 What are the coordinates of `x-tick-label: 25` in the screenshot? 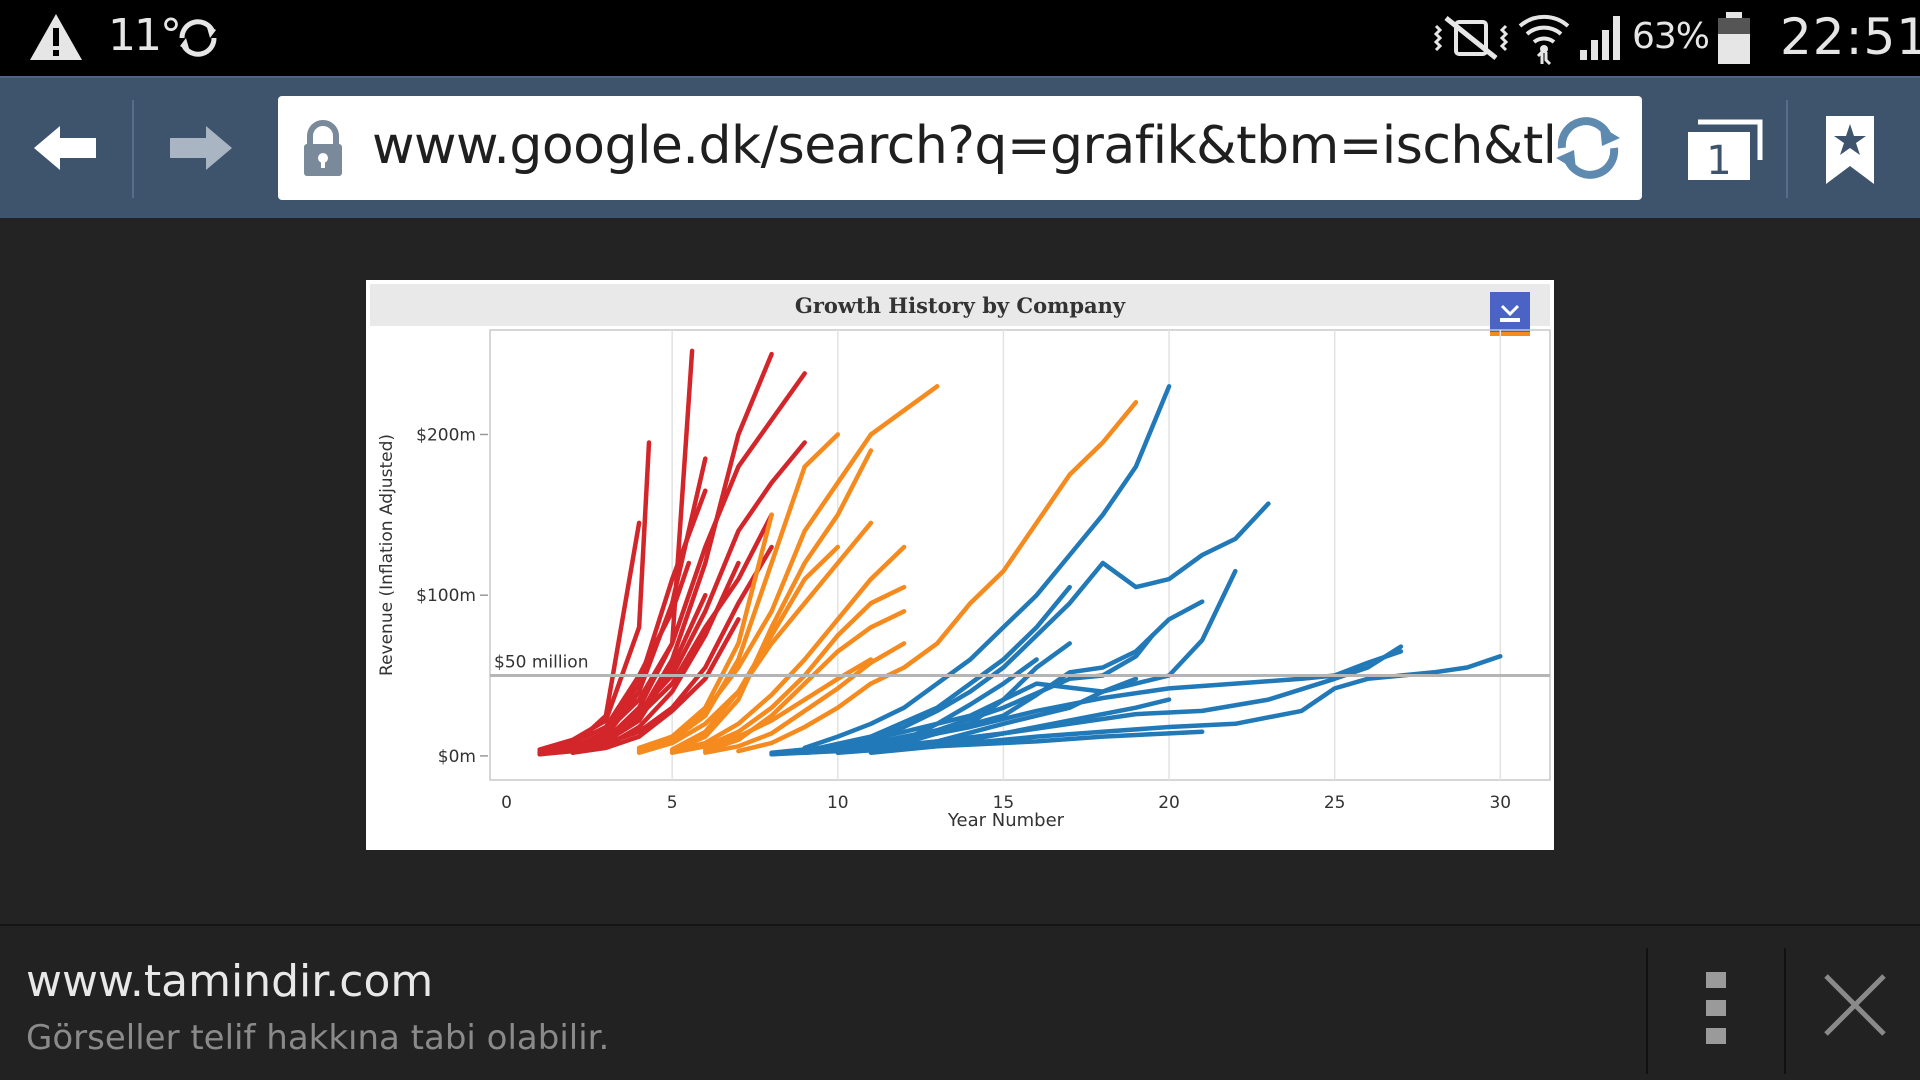 It's located at (1335, 803).